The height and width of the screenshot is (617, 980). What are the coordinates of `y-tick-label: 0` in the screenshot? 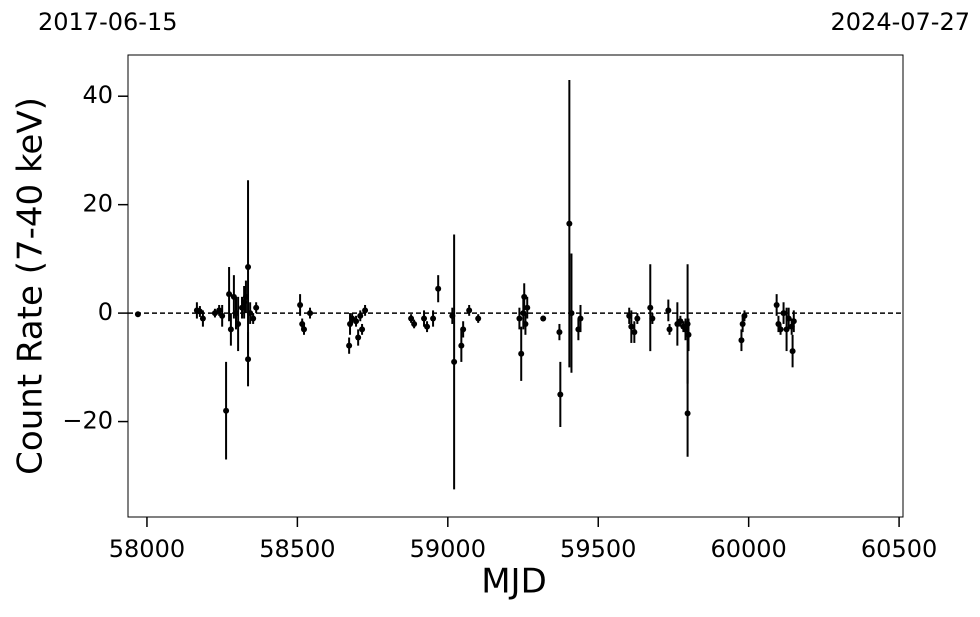 It's located at (105, 312).